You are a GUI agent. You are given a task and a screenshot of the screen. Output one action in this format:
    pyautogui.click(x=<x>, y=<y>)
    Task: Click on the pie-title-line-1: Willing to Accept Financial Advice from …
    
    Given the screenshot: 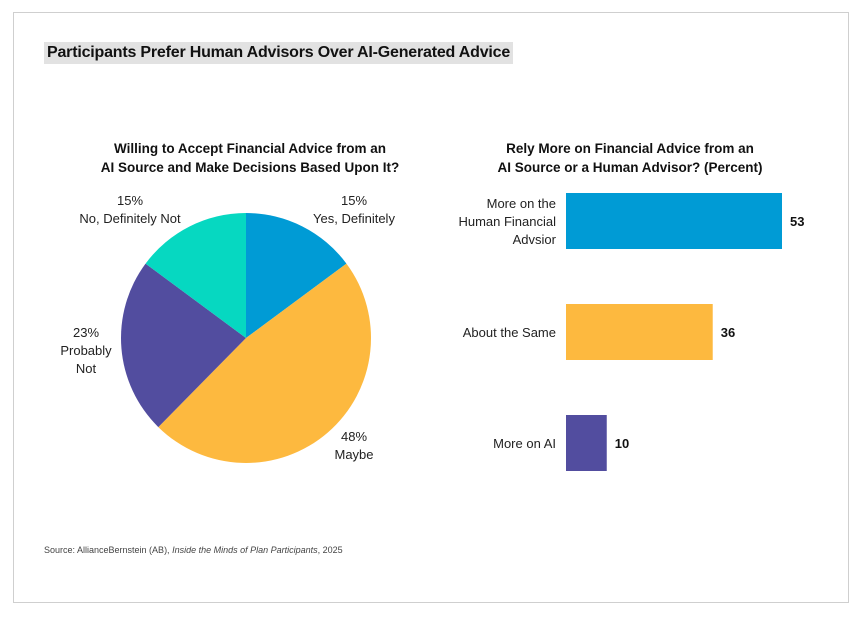 What is the action you would take?
    pyautogui.click(x=250, y=148)
    